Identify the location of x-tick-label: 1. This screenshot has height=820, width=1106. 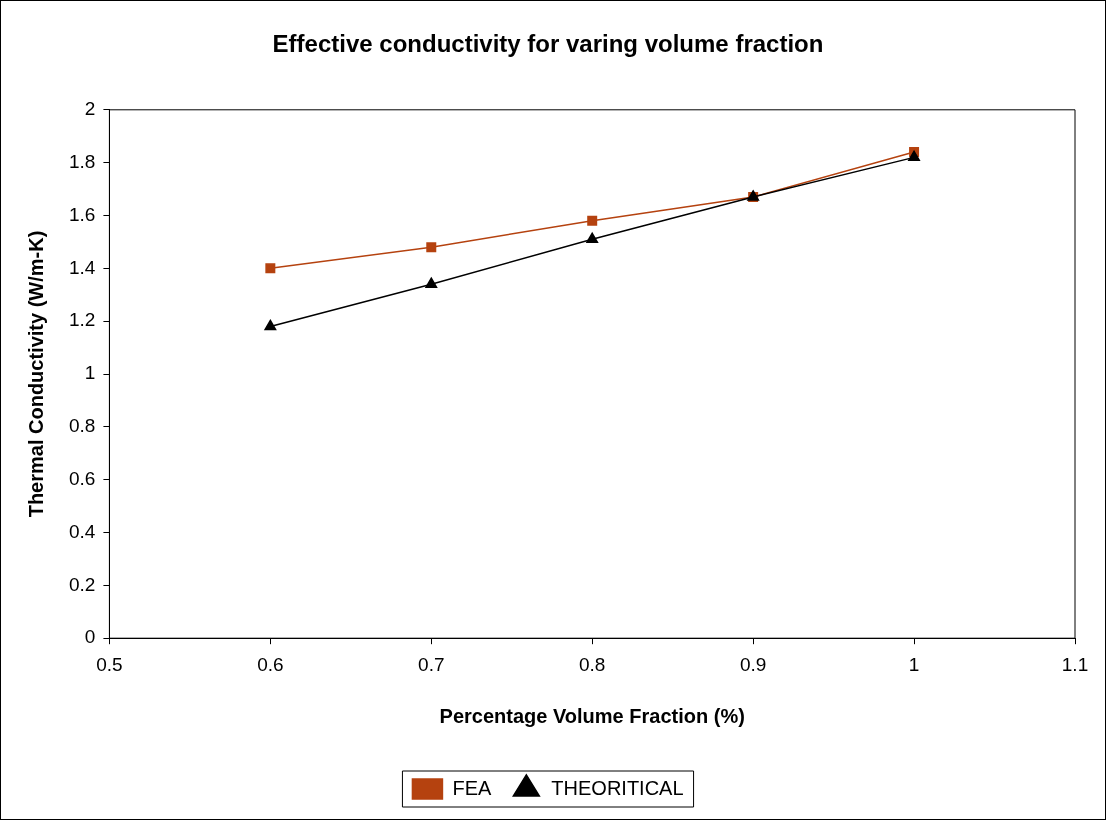
(914, 664).